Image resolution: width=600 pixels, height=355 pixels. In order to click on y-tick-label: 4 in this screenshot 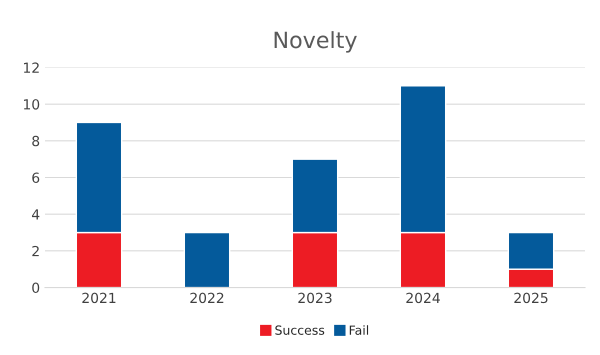, I will do `click(36, 214)`.